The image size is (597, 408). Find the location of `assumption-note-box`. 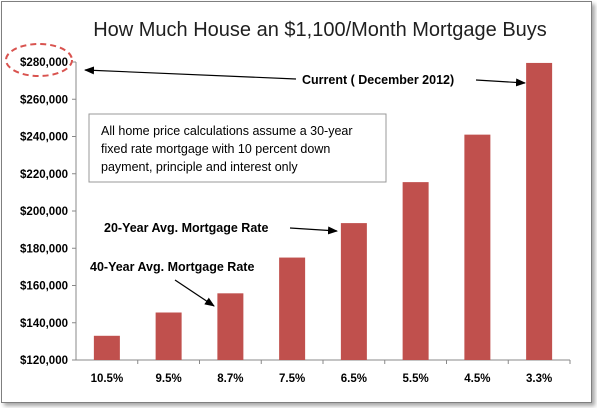

assumption-note-box is located at coordinates (237, 148).